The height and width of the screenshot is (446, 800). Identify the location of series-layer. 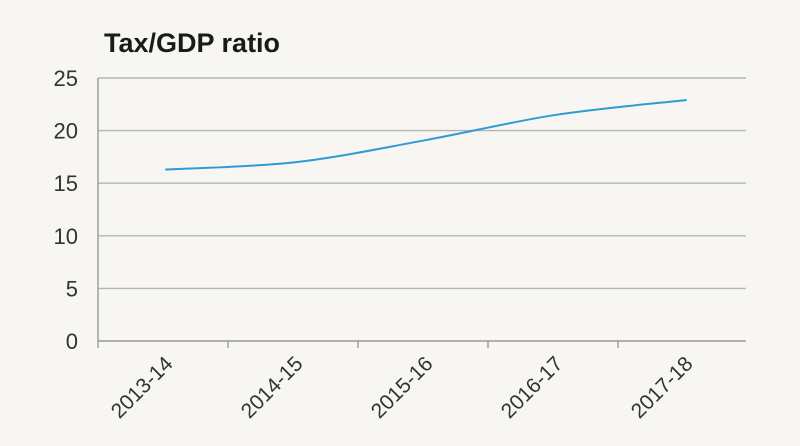
(426, 135).